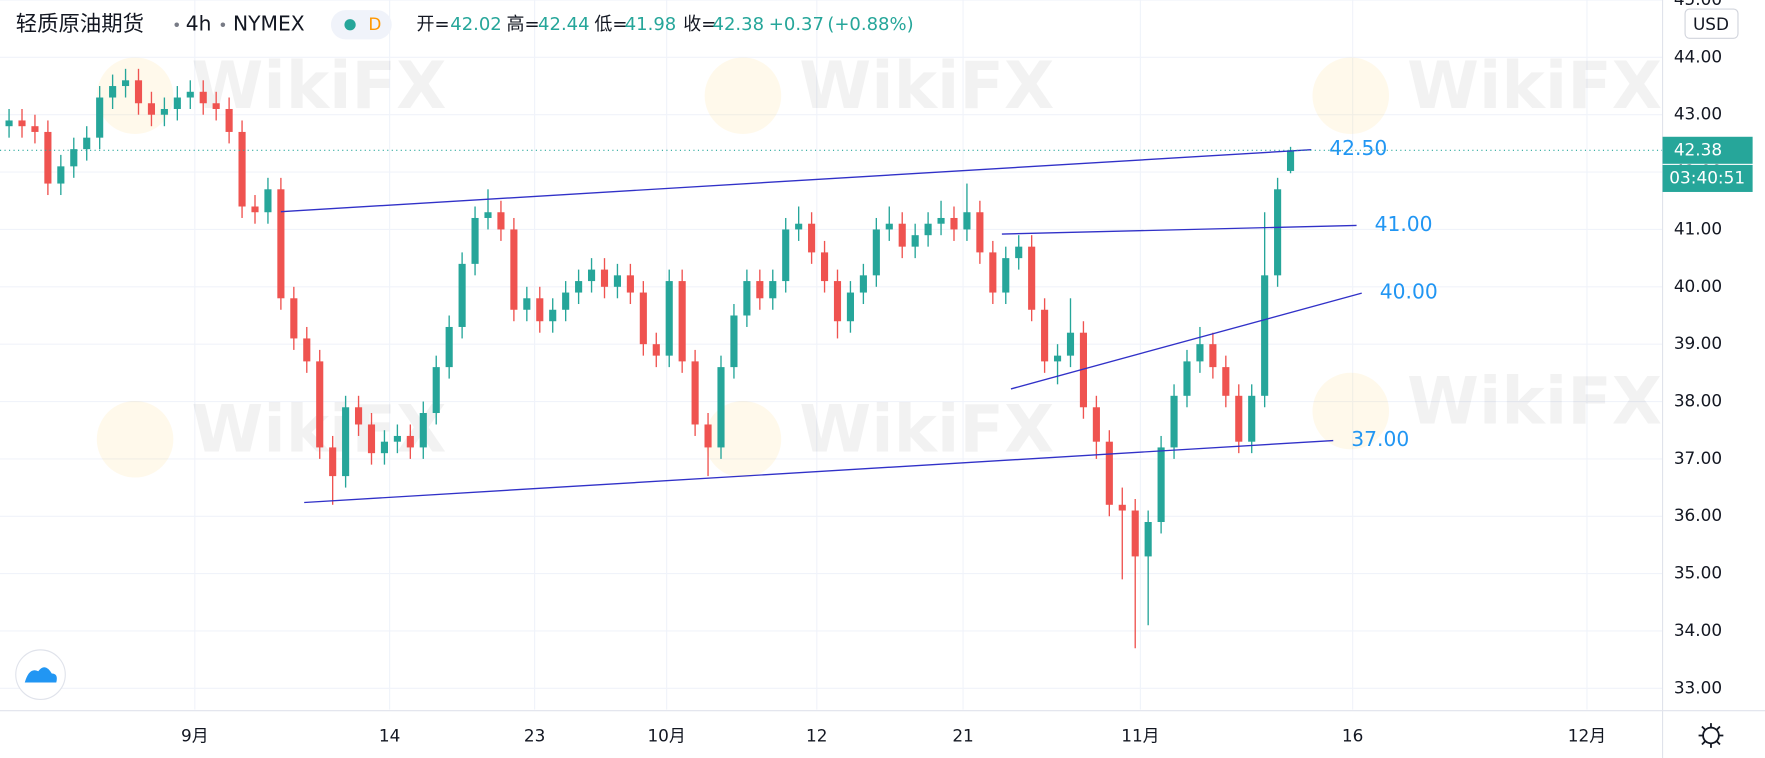  What do you see at coordinates (651, 24) in the screenshot?
I see `low-value: 41.98` at bounding box center [651, 24].